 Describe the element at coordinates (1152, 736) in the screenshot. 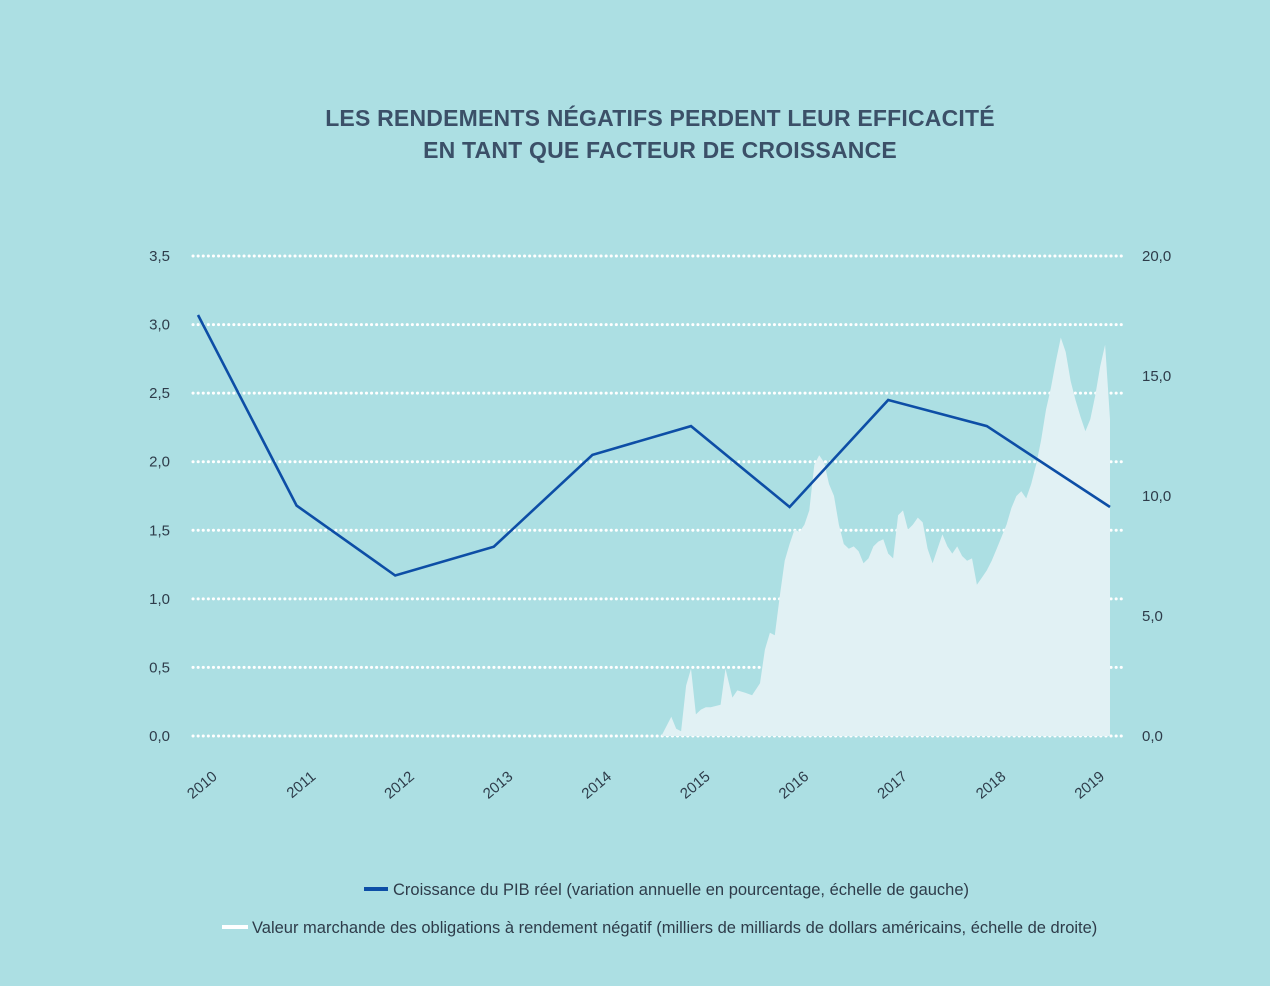

I see `right-tick-label: 0,0` at that location.